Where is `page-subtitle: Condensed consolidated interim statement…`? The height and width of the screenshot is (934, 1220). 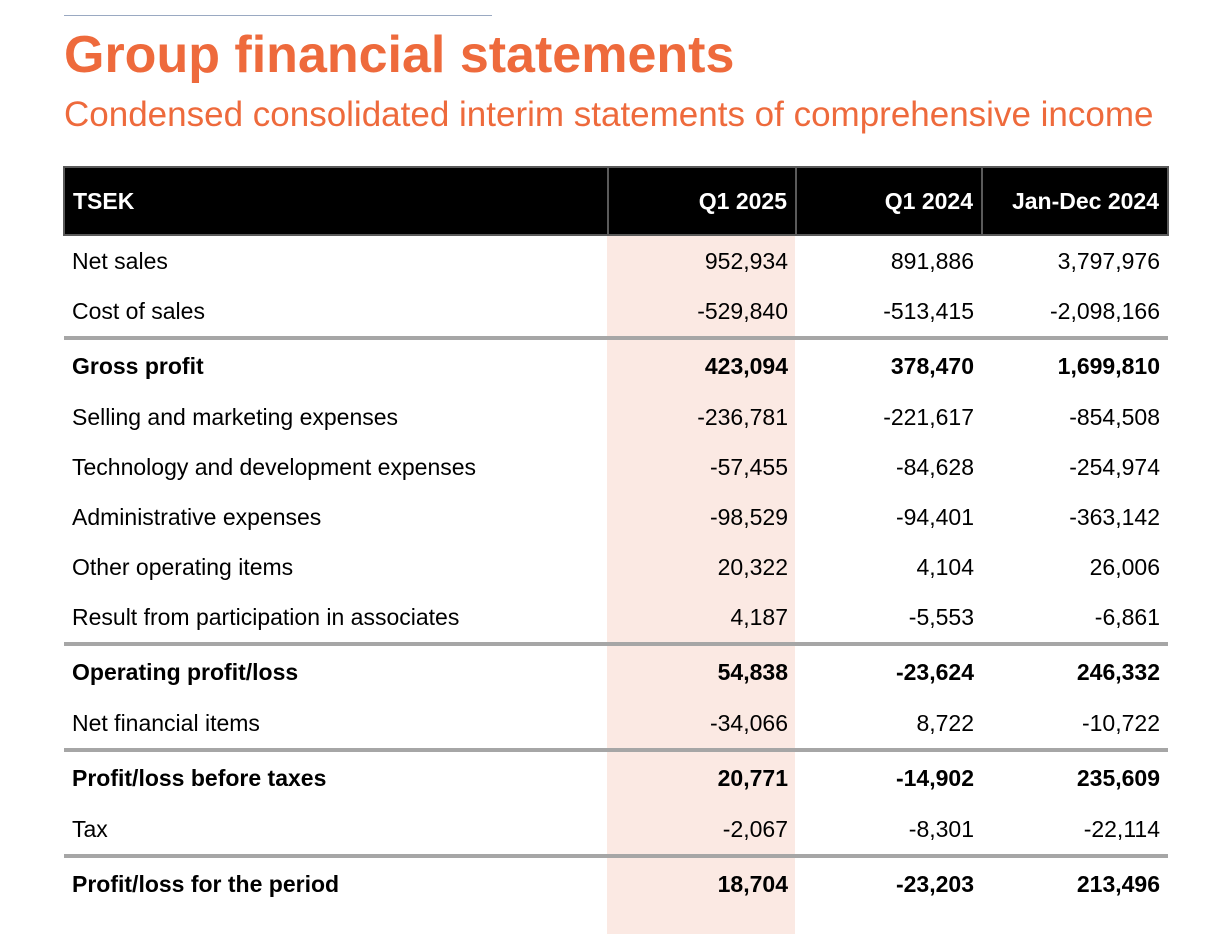 page-subtitle: Condensed consolidated interim statement… is located at coordinates (609, 114).